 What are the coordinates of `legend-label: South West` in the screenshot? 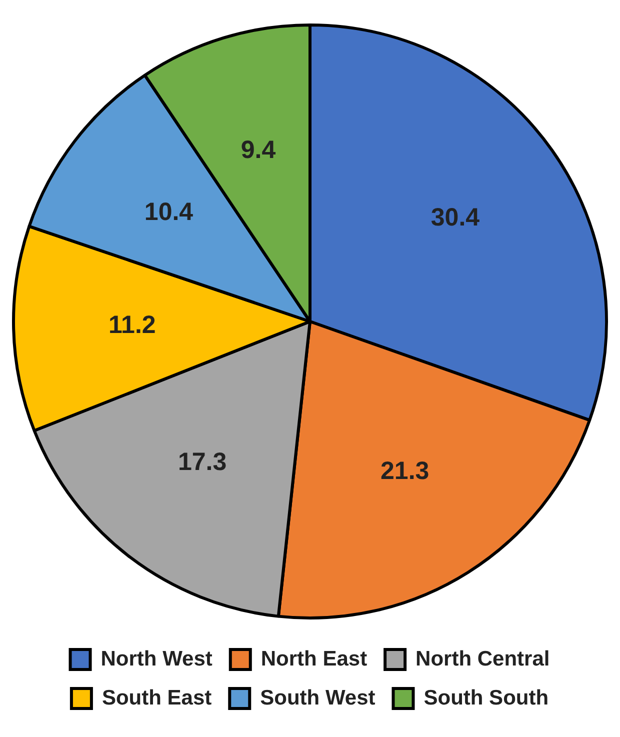 It's located at (318, 698).